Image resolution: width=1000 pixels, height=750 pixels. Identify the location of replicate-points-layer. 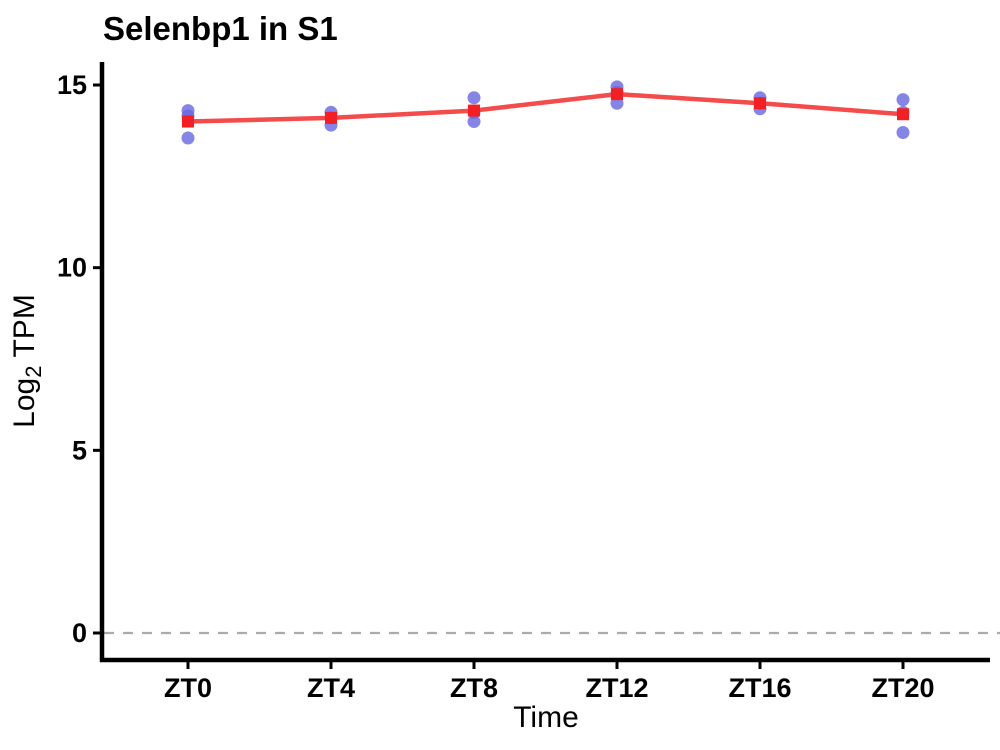
(545, 112).